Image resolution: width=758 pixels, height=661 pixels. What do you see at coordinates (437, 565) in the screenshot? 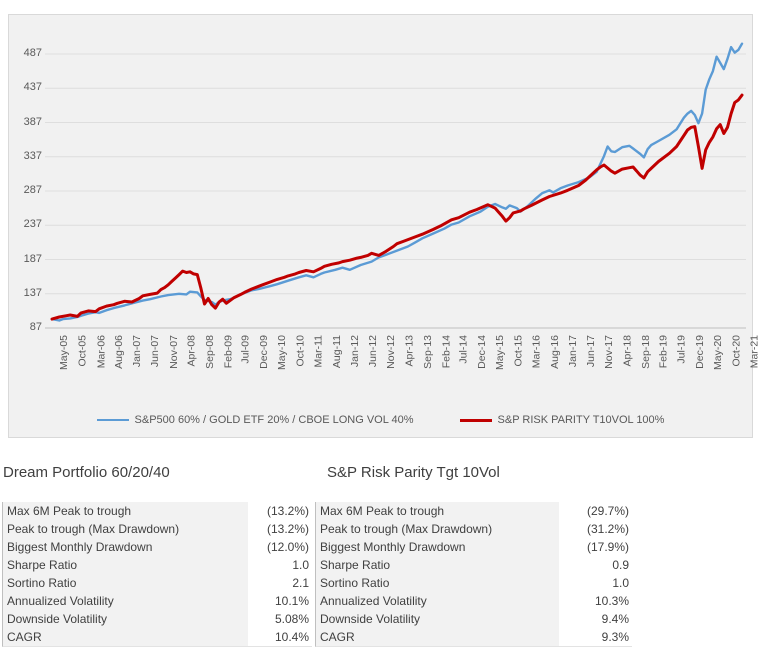
I see `metric-label: Sharpe Ratio` at bounding box center [437, 565].